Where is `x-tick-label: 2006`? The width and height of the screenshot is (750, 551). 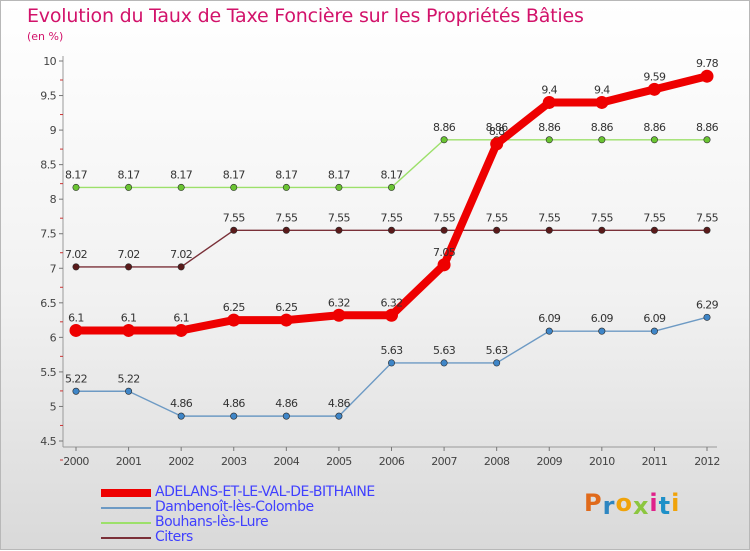 x-tick-label: 2006 is located at coordinates (392, 461).